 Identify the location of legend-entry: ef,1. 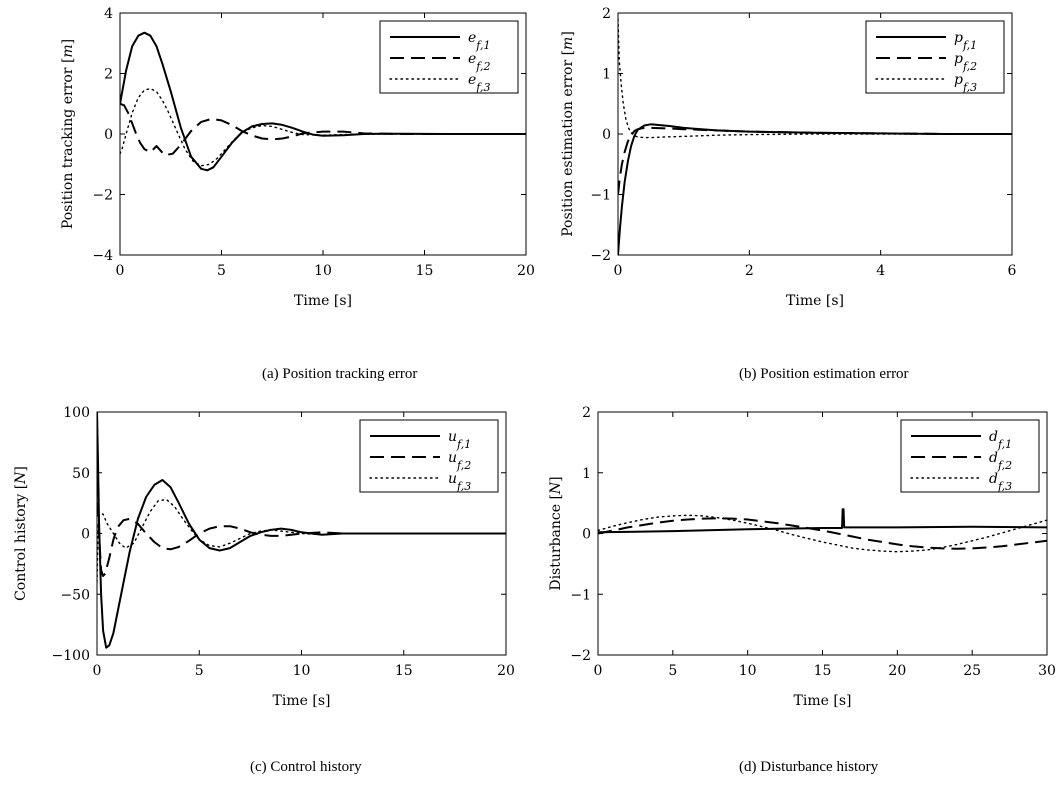
(479, 41).